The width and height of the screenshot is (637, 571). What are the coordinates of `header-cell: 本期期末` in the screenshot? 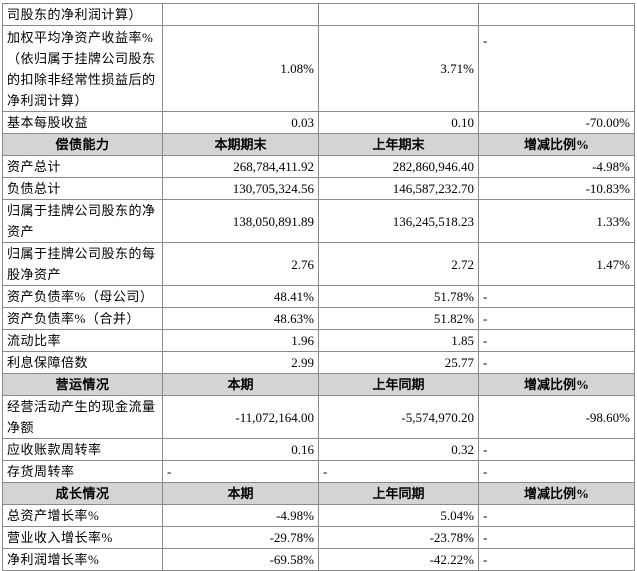 It's located at (240, 144).